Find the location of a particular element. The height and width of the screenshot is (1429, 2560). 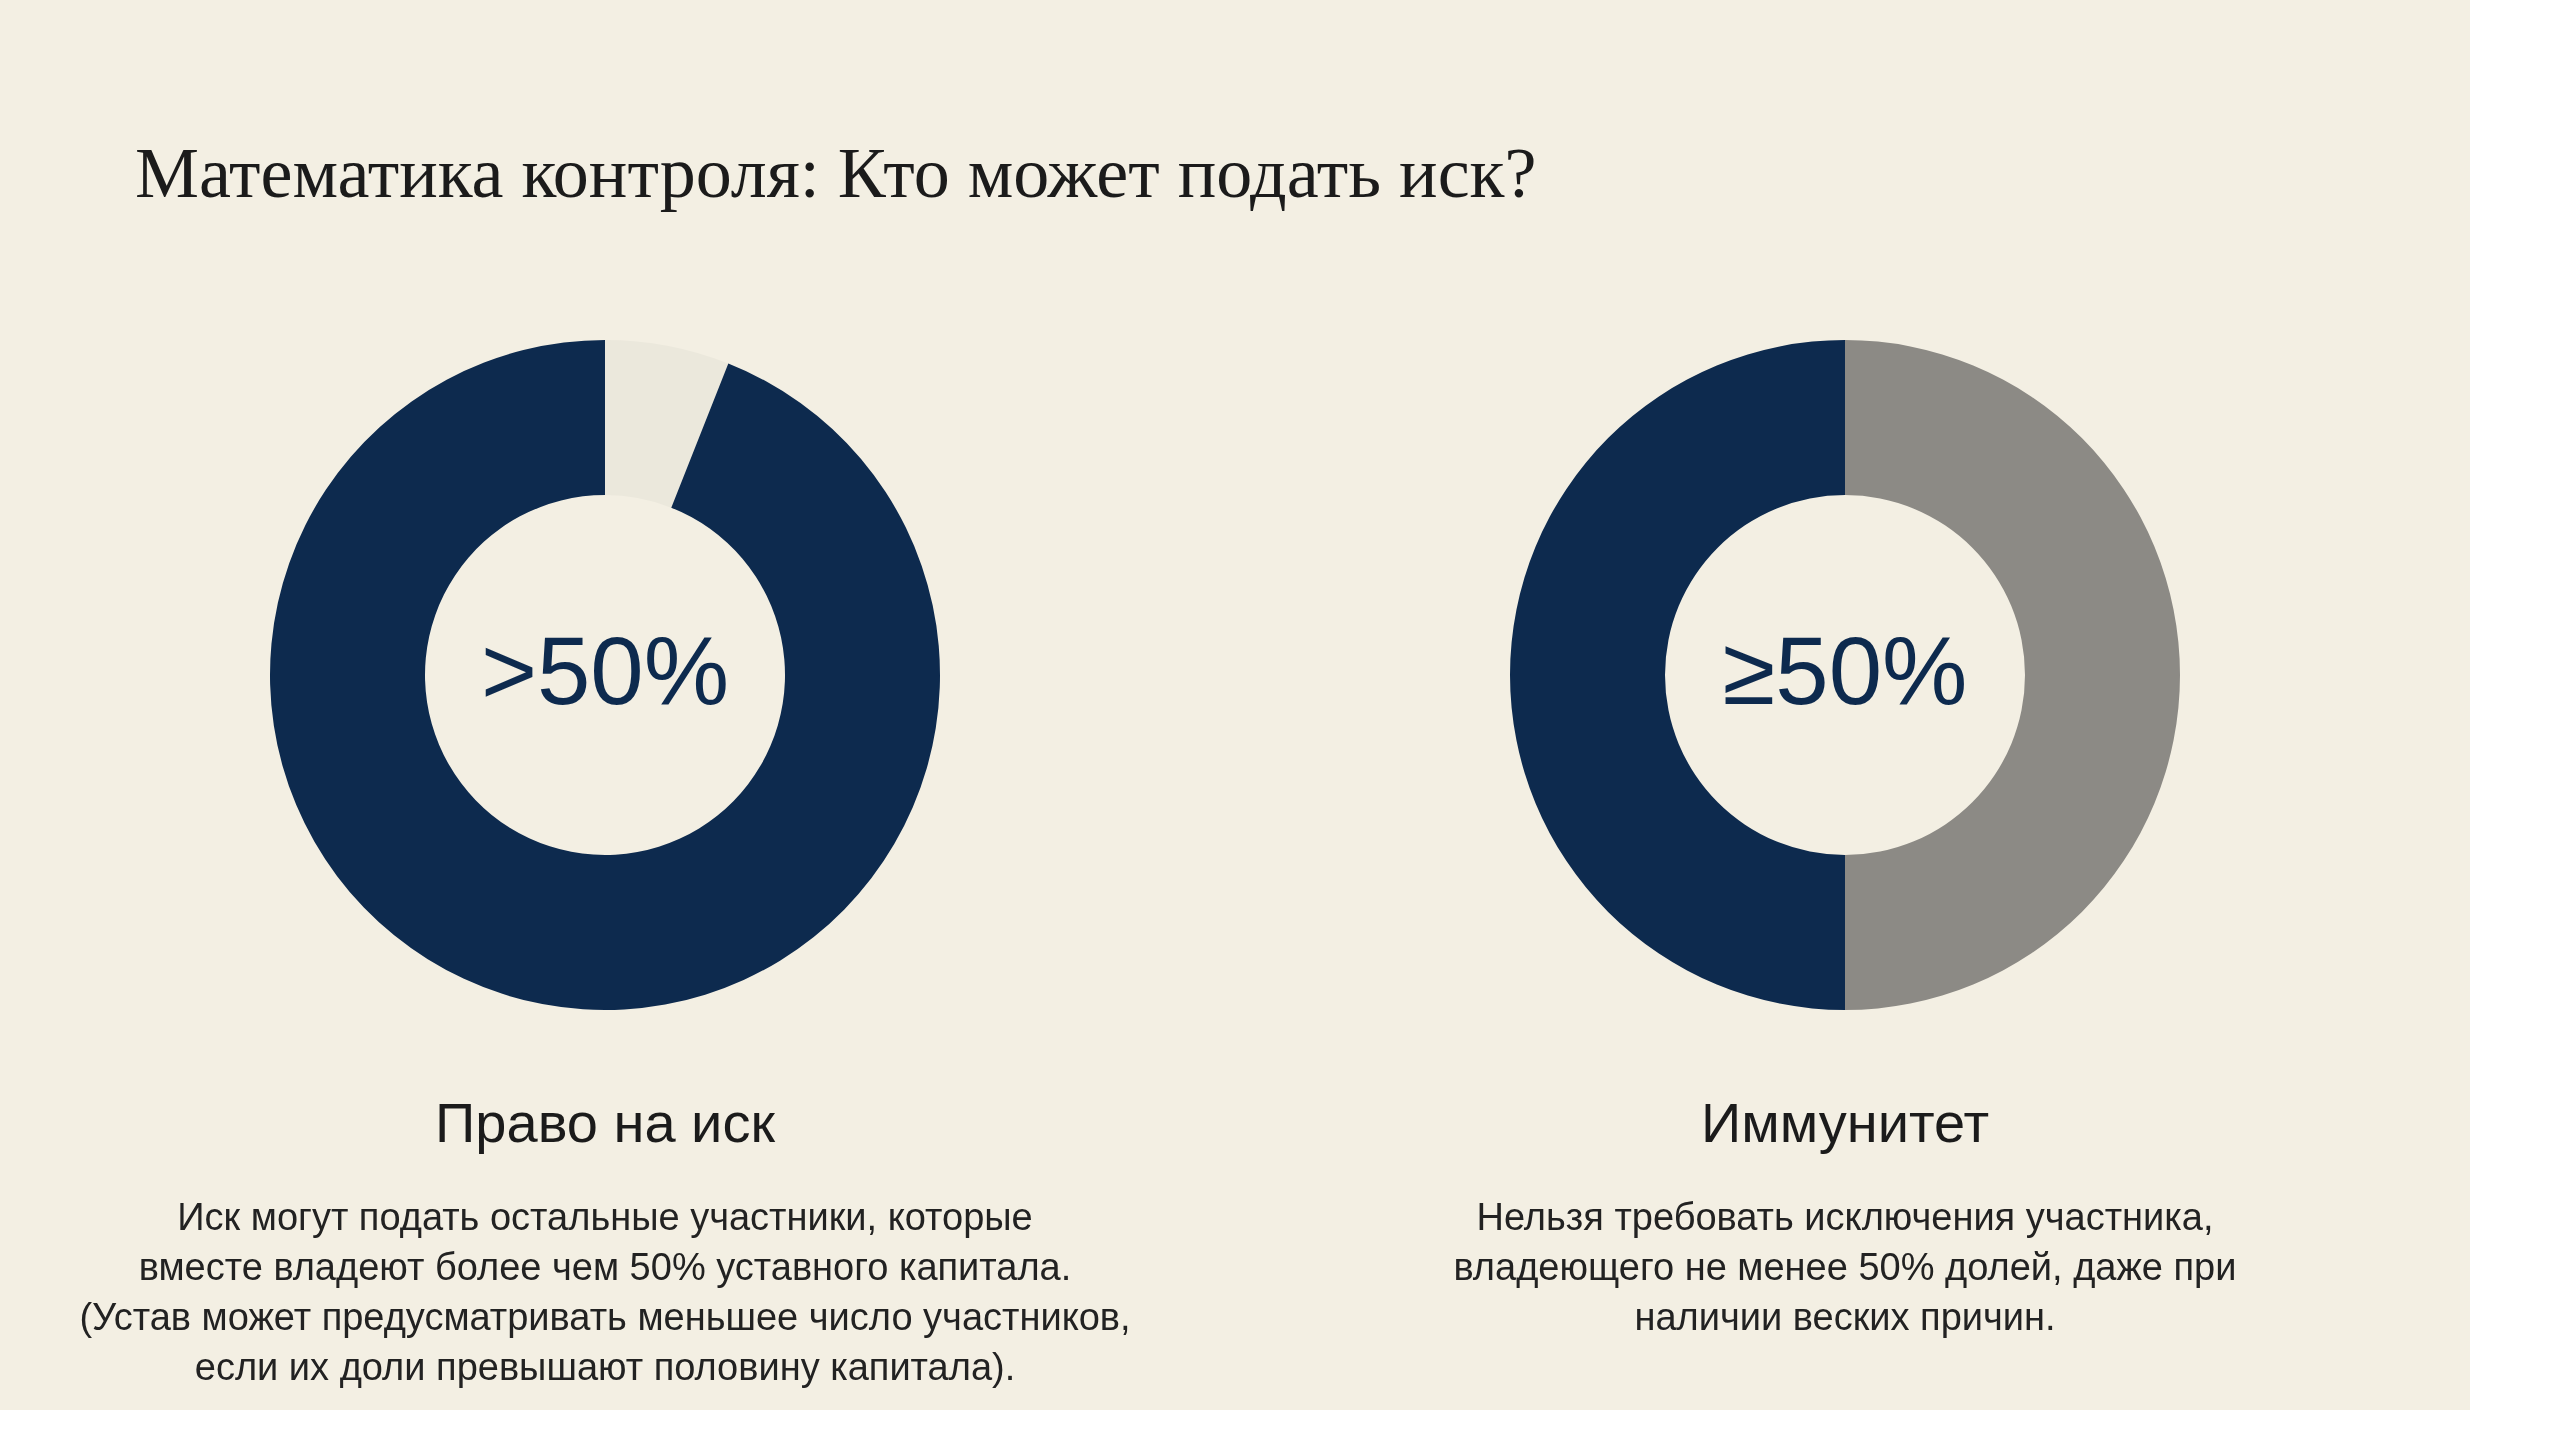

text: Иск могут подать остальные участники, которые вместе владеют более чем 50% уставного капитала. (Устав может предусматривать меньшее число участников, если их доли превышают половину капитала). is located at coordinates (605, 1292).